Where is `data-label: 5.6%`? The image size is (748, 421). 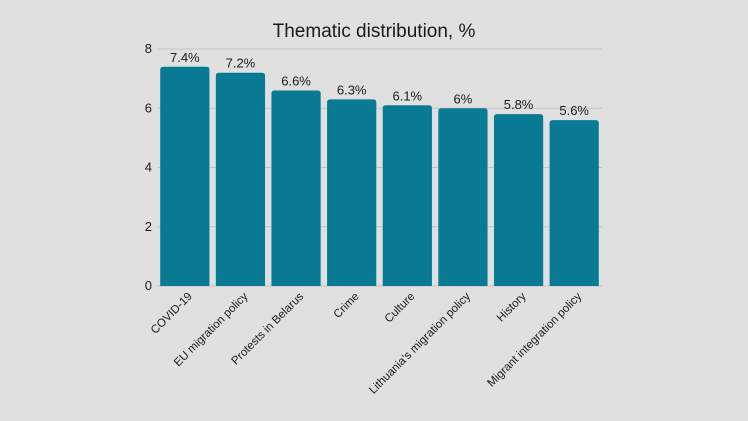 data-label: 5.6% is located at coordinates (574, 110).